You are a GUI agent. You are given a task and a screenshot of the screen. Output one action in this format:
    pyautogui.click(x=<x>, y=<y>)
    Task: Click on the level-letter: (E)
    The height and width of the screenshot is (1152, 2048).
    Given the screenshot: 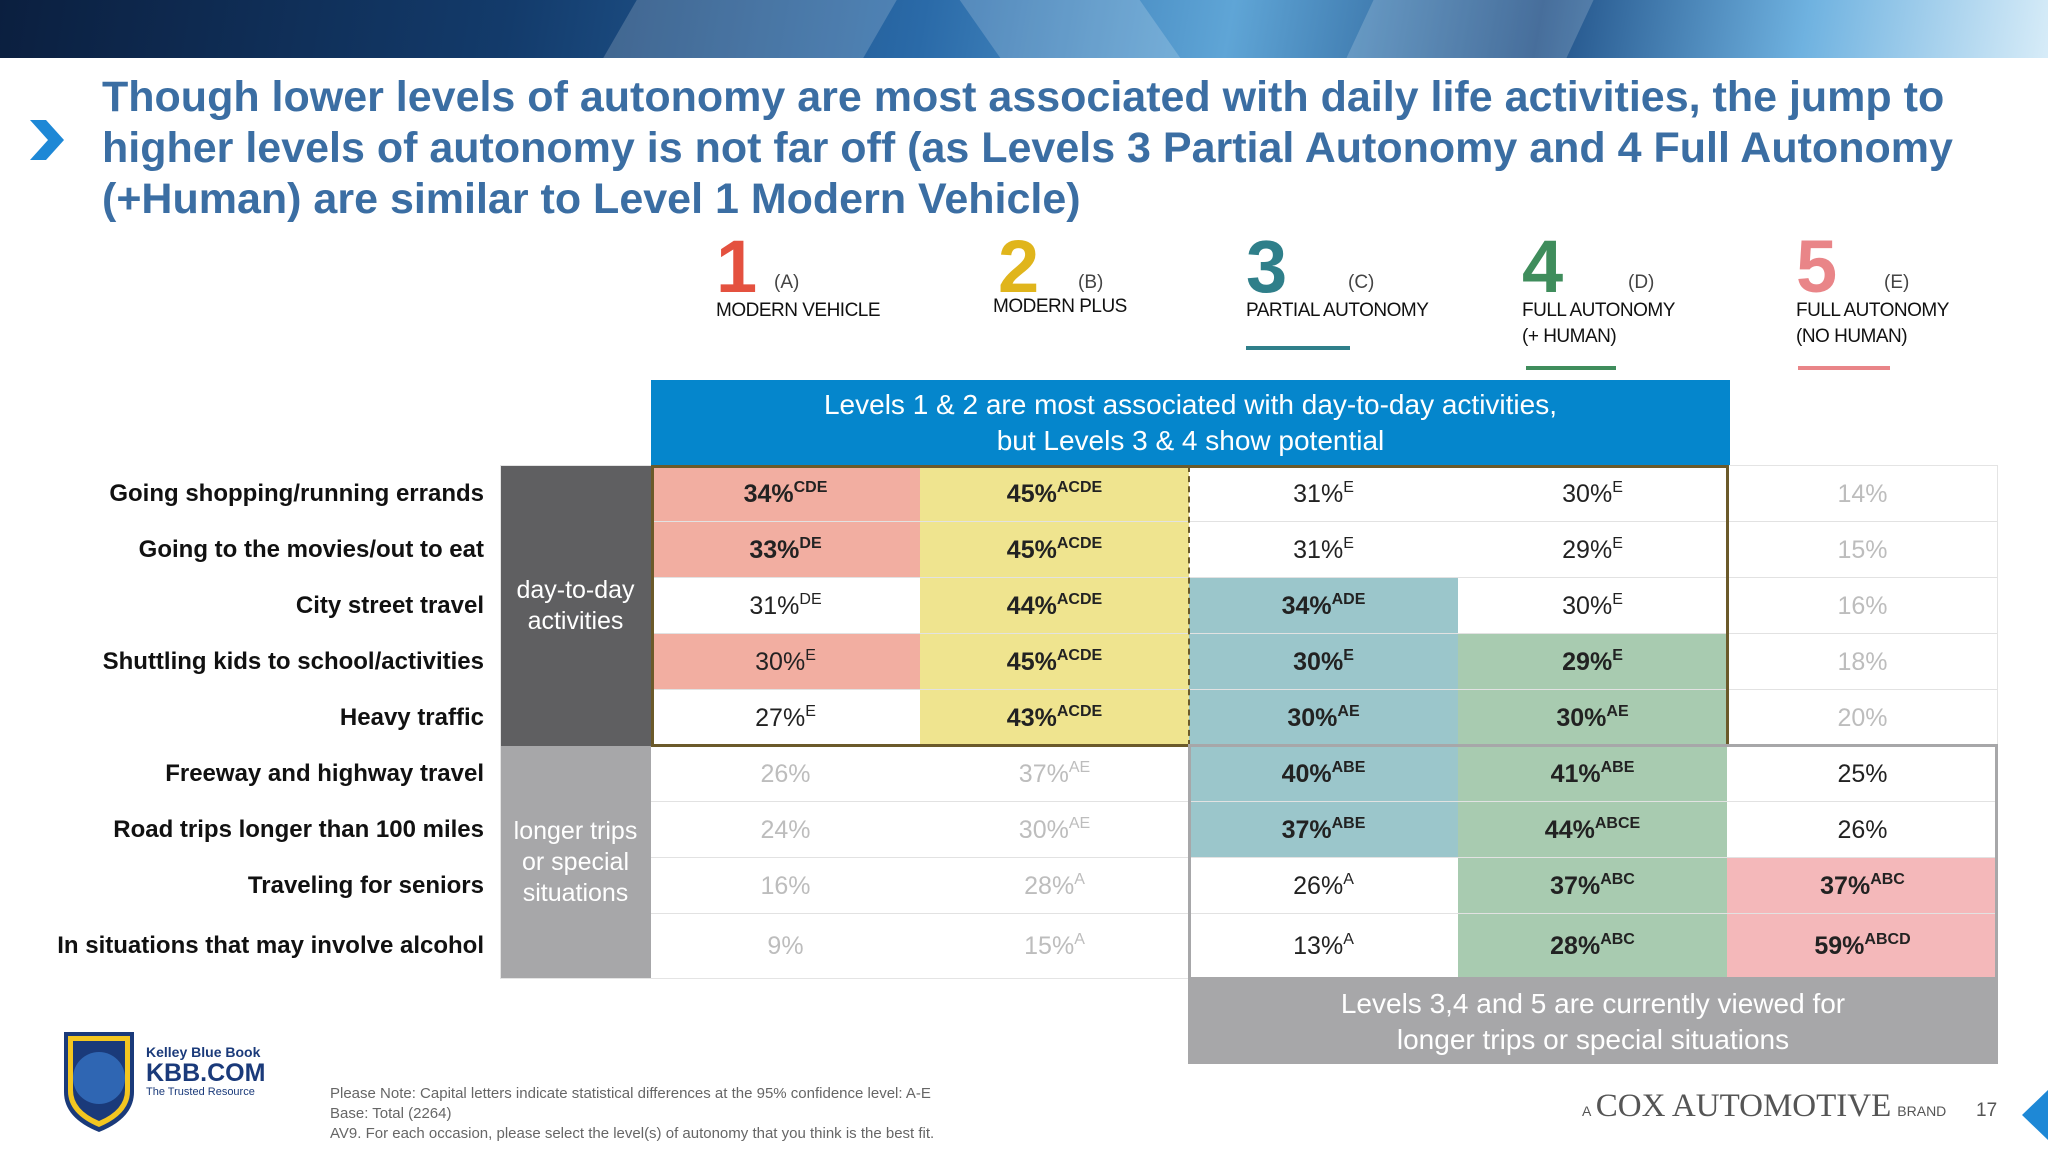 What is the action you would take?
    pyautogui.click(x=1897, y=282)
    